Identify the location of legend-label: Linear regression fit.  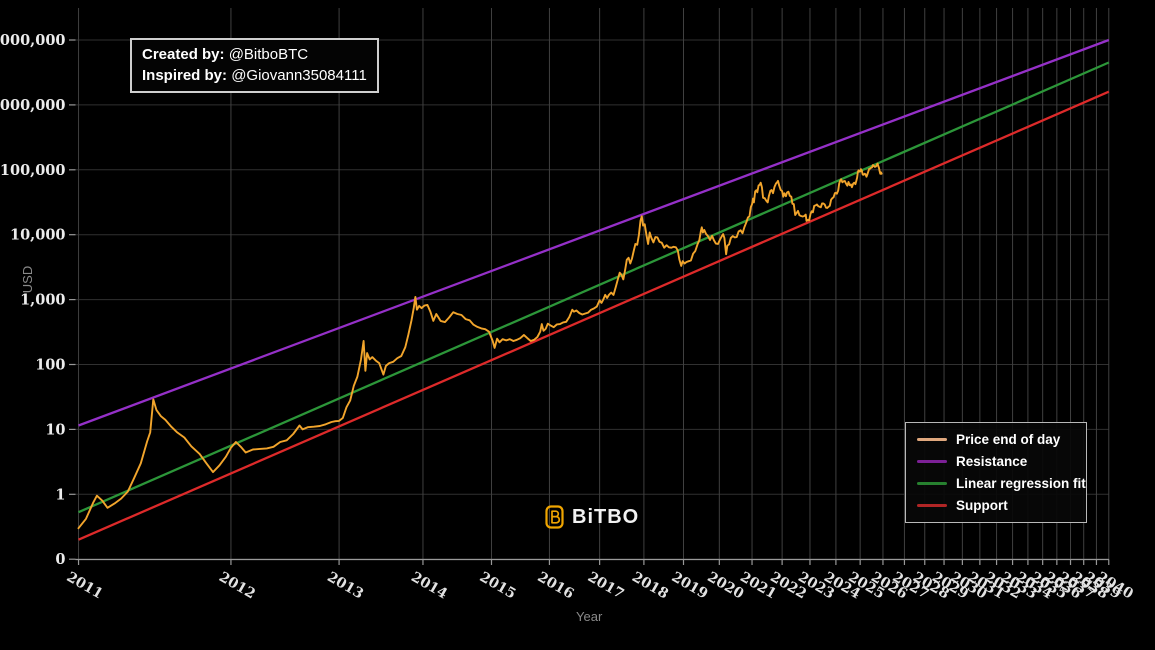
(1021, 483).